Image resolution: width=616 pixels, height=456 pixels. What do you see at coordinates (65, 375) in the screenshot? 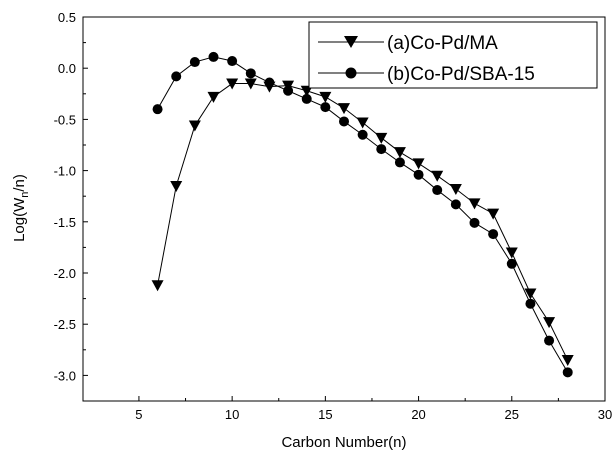
I see `y-tick-label: -3.0` at bounding box center [65, 375].